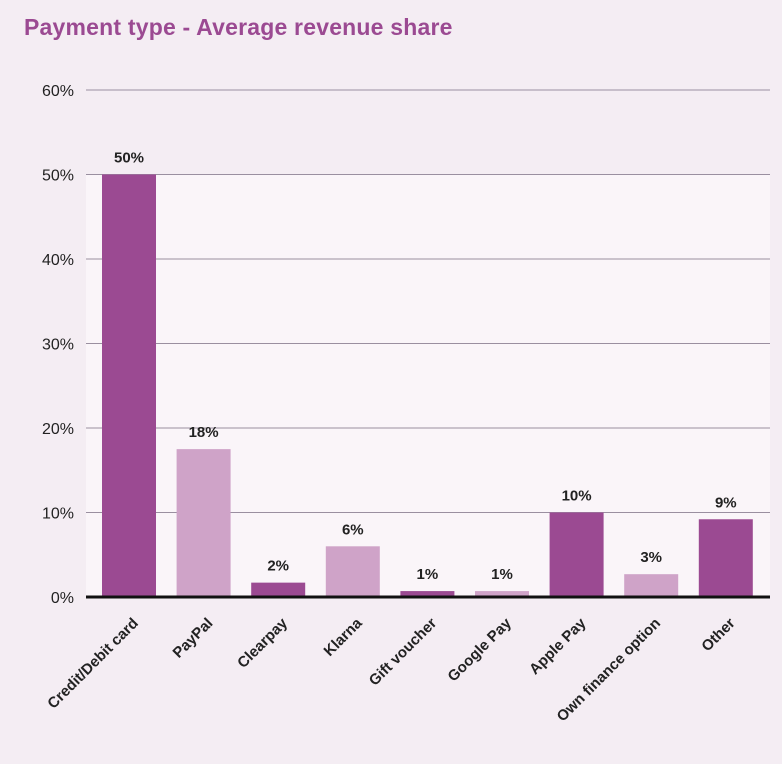 The width and height of the screenshot is (782, 764). I want to click on category-label: PayPal, so click(193, 638).